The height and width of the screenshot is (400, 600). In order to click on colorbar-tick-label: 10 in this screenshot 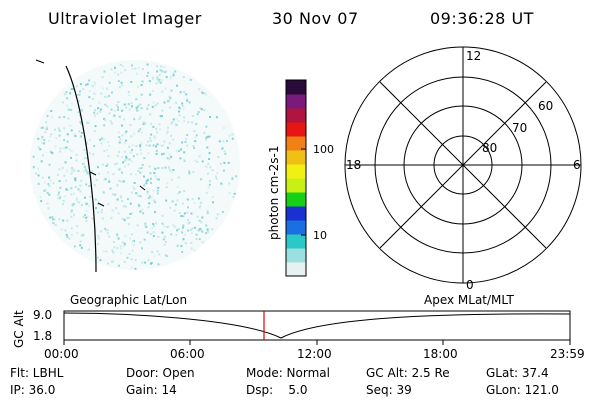, I will do `click(320, 235)`.